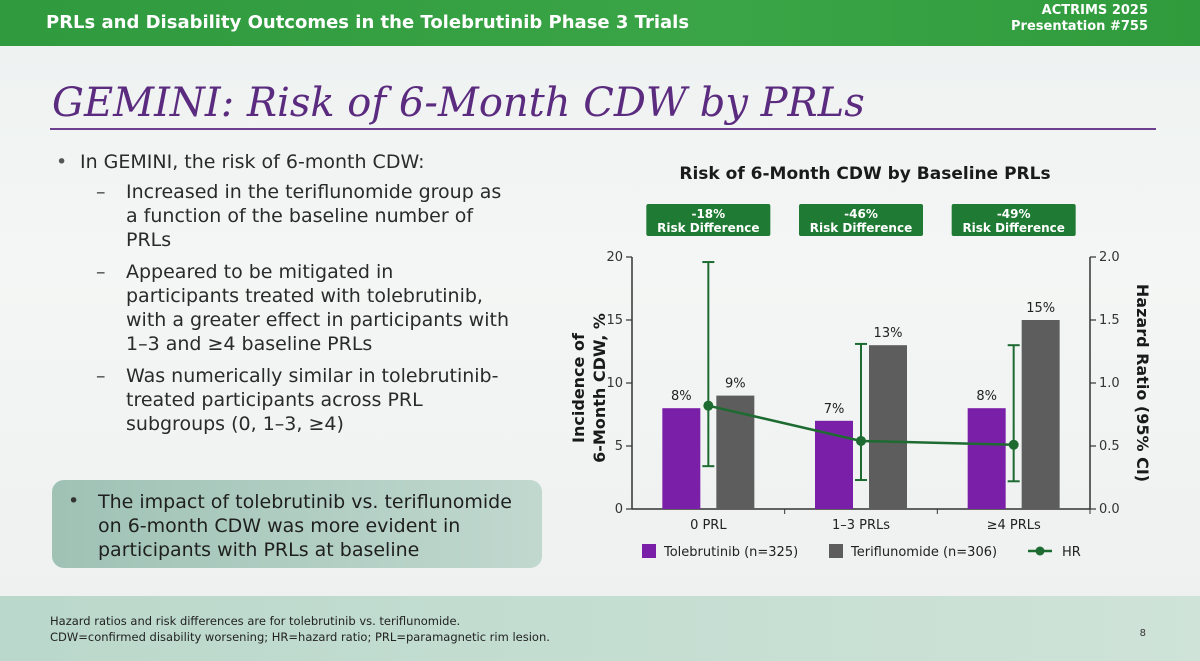 This screenshot has height=661, width=1200. Describe the element at coordinates (649, 551) in the screenshot. I see `legend-swatch-tolebrutinib` at that location.